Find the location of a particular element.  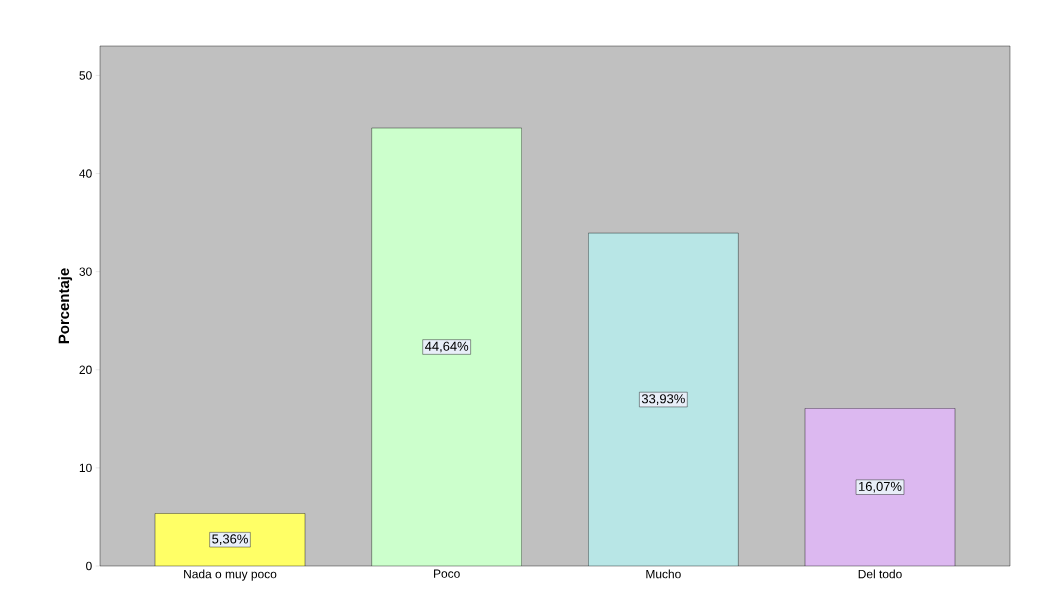

y-tick-label: 20 is located at coordinates (85, 369).